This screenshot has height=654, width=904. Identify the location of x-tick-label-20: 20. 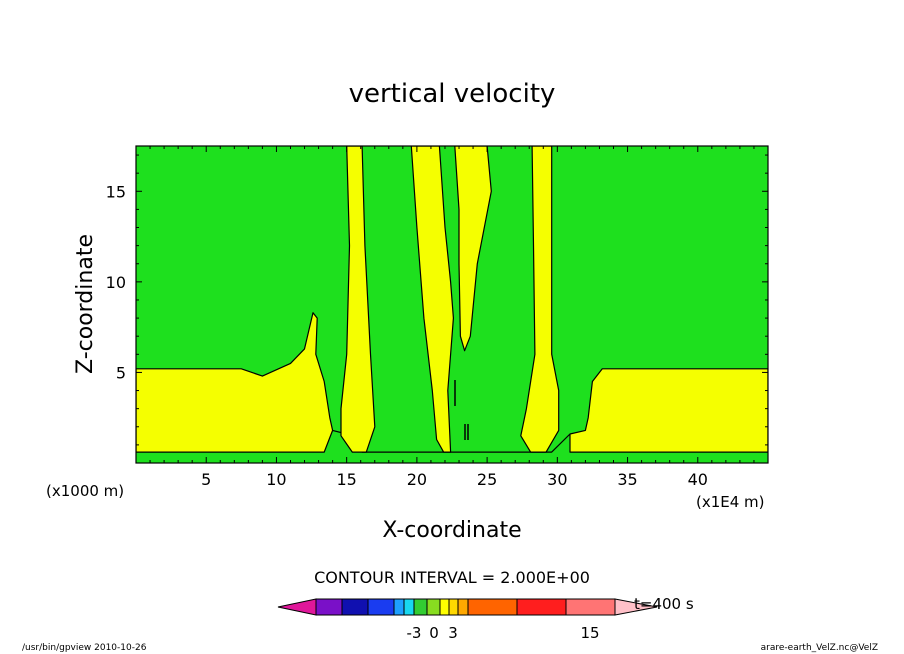
(417, 479).